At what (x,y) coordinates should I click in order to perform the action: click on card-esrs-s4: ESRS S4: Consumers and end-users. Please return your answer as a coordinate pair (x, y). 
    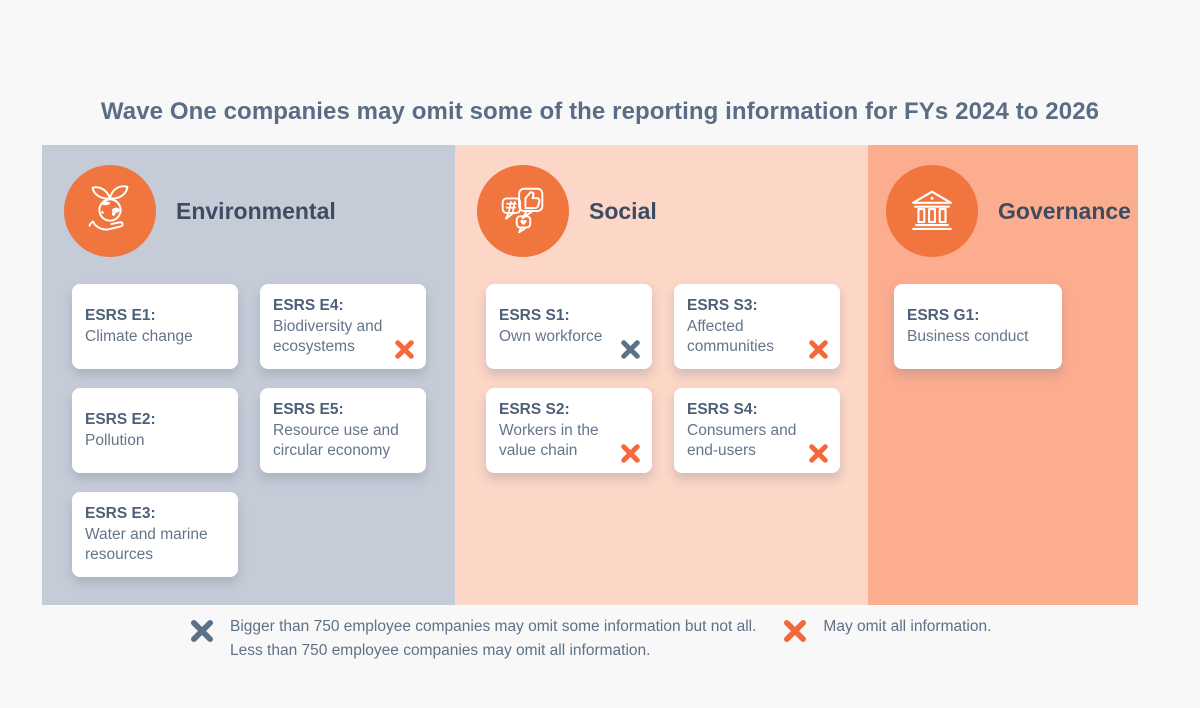
    Looking at the image, I should click on (757, 430).